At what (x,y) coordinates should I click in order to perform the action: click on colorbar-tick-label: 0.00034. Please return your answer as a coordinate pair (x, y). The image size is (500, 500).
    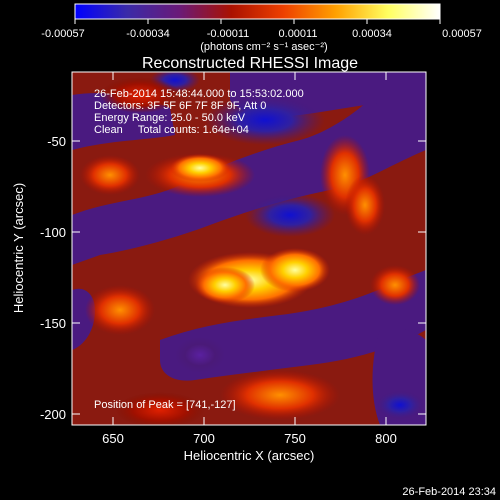
    Looking at the image, I should click on (372, 34).